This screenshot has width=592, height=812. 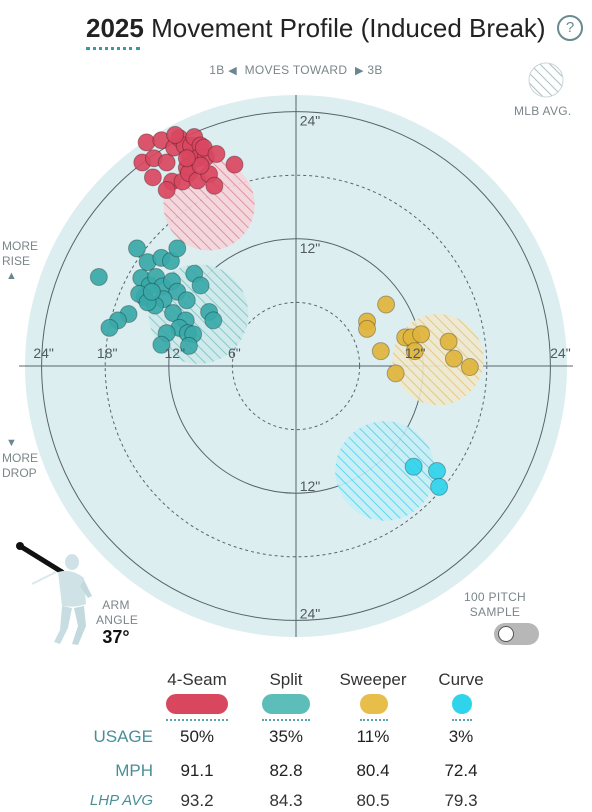 I want to click on up-arrow-icon: ▲, so click(x=11, y=276).